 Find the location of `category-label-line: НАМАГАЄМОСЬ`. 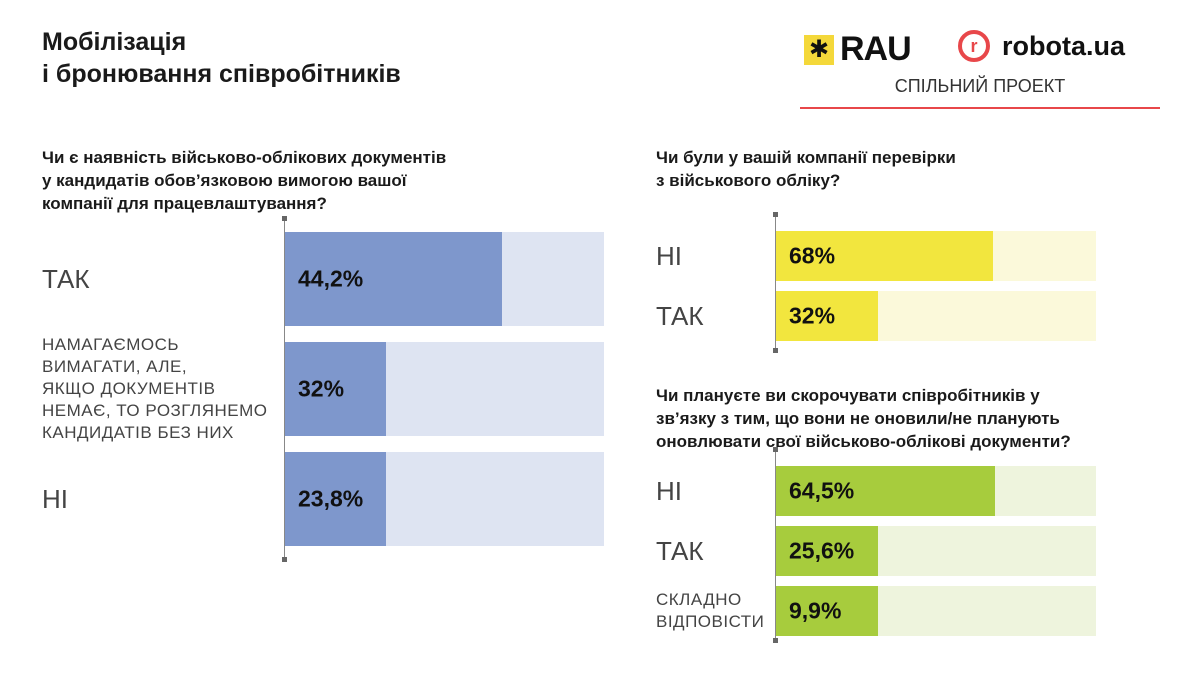

category-label-line: НАМАГАЄМОСЬ is located at coordinates (111, 344).